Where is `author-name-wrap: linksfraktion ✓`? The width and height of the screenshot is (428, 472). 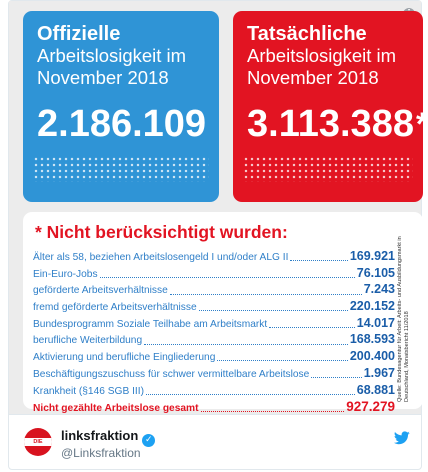 author-name-wrap: linksfraktion ✓ is located at coordinates (108, 437).